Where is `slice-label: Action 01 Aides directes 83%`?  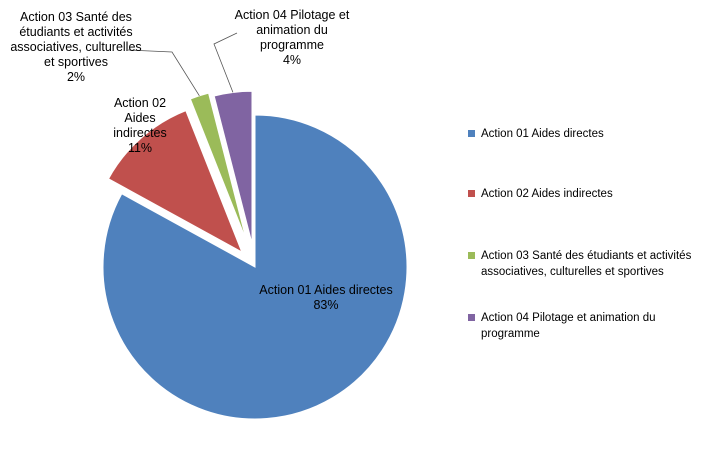
slice-label: Action 01 Aides directes 83% is located at coordinates (325, 297).